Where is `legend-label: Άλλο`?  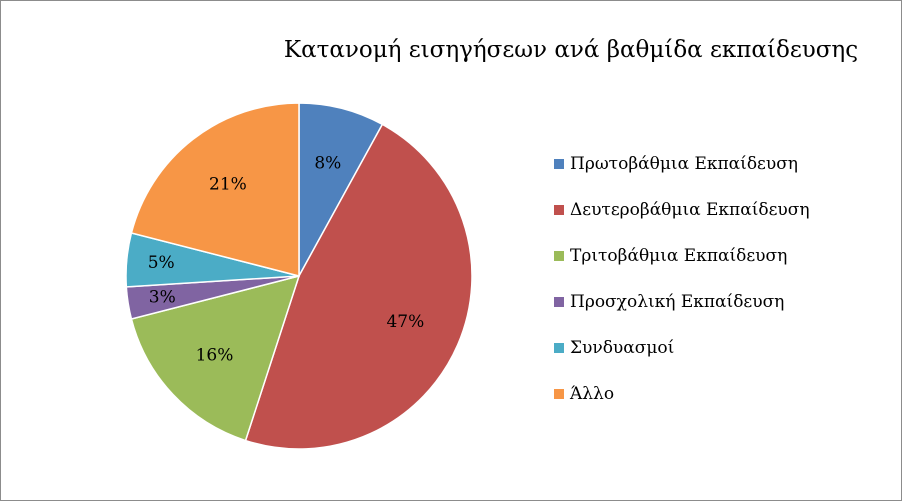 legend-label: Άλλο is located at coordinates (592, 394).